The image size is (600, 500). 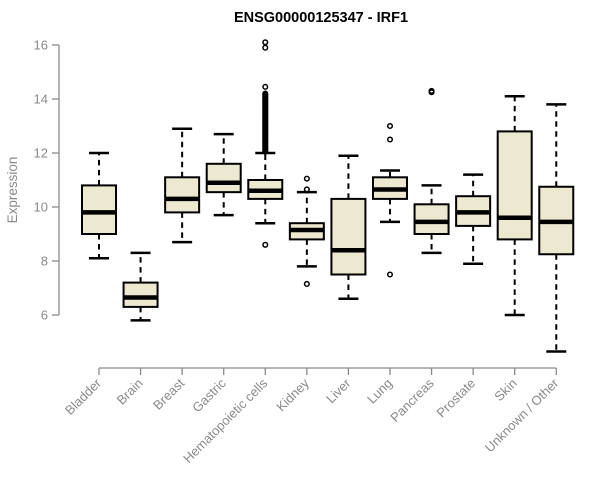 What do you see at coordinates (431, 171) in the screenshot?
I see `boxplot-pancreas` at bounding box center [431, 171].